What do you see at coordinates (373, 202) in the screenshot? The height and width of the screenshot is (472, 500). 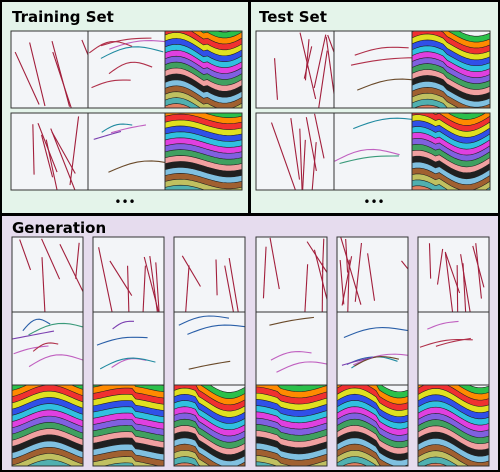 I see `ellipsis: •••` at bounding box center [373, 202].